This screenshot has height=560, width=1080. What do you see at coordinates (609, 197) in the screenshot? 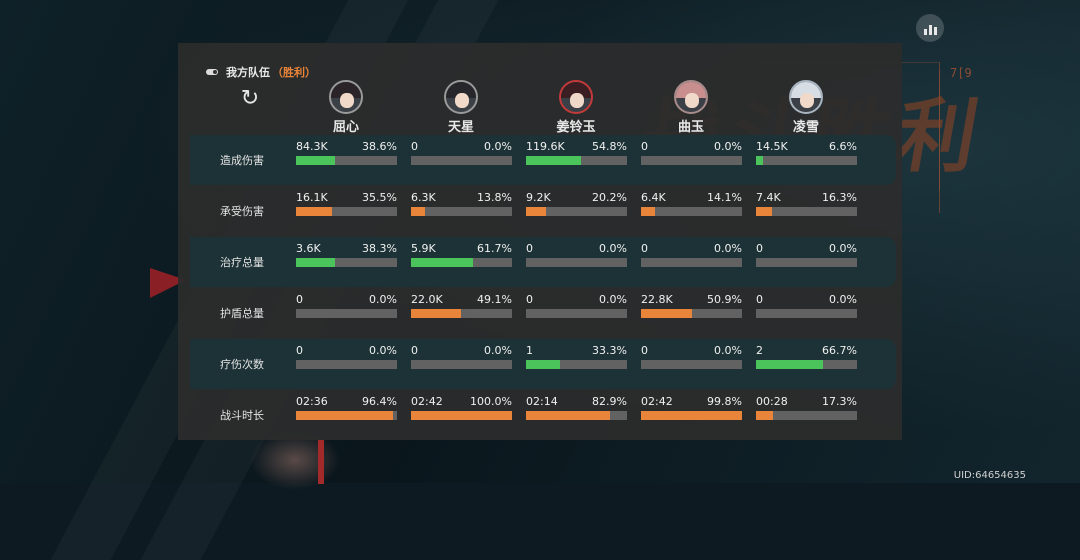
I see `stat-percent: 20.2%` at bounding box center [609, 197].